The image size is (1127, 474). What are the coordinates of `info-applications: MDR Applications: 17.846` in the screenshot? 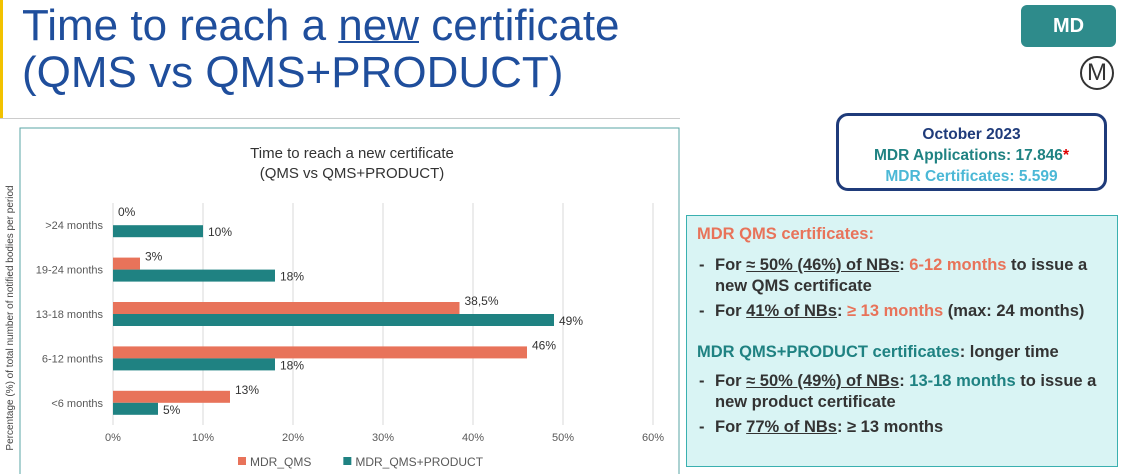 It's located at (968, 155).